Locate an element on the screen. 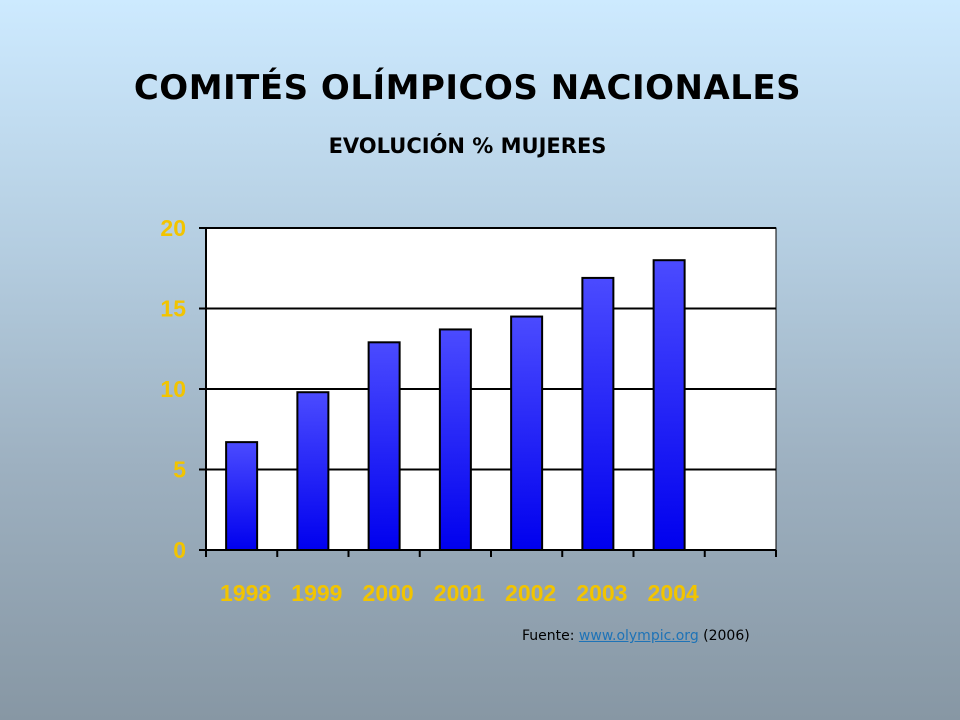 The image size is (960, 720). y-tick-label: 0 is located at coordinates (179, 550).